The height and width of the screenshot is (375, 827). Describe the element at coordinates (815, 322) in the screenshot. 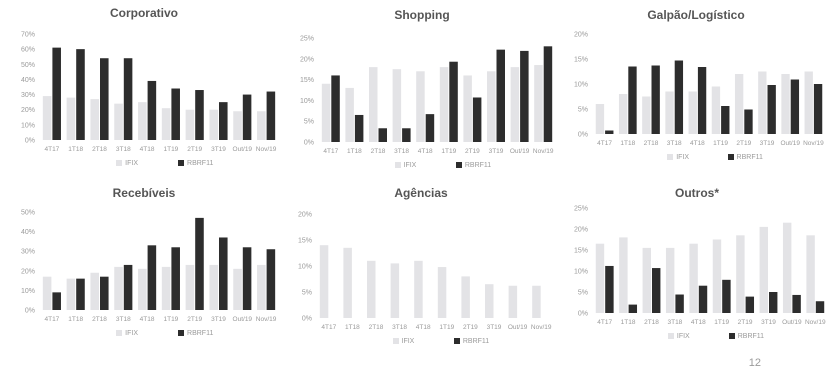

I see `x-tick-label: Nov/19` at that location.